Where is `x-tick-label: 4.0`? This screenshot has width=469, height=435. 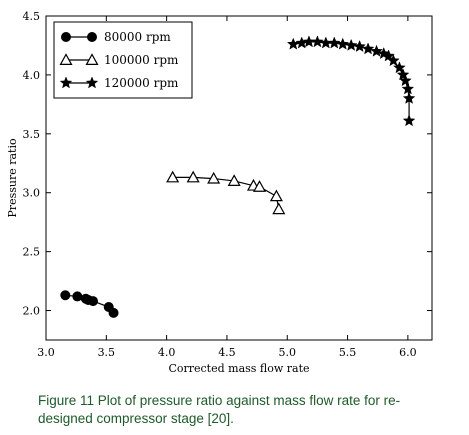
x-tick-label: 4.0 is located at coordinates (167, 352).